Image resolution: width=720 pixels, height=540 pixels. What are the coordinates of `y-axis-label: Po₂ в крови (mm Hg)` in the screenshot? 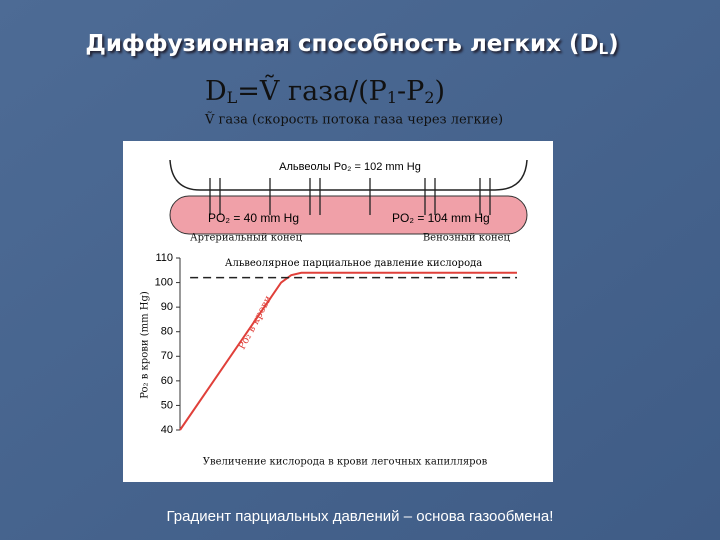 It's located at (145, 345).